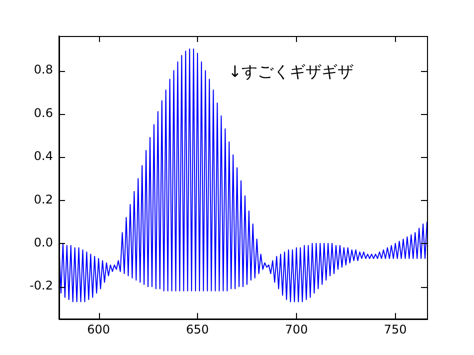 Image resolution: width=474 pixels, height=355 pixels. What do you see at coordinates (41, 285) in the screenshot?
I see `y-tick-label: -0.2` at bounding box center [41, 285].